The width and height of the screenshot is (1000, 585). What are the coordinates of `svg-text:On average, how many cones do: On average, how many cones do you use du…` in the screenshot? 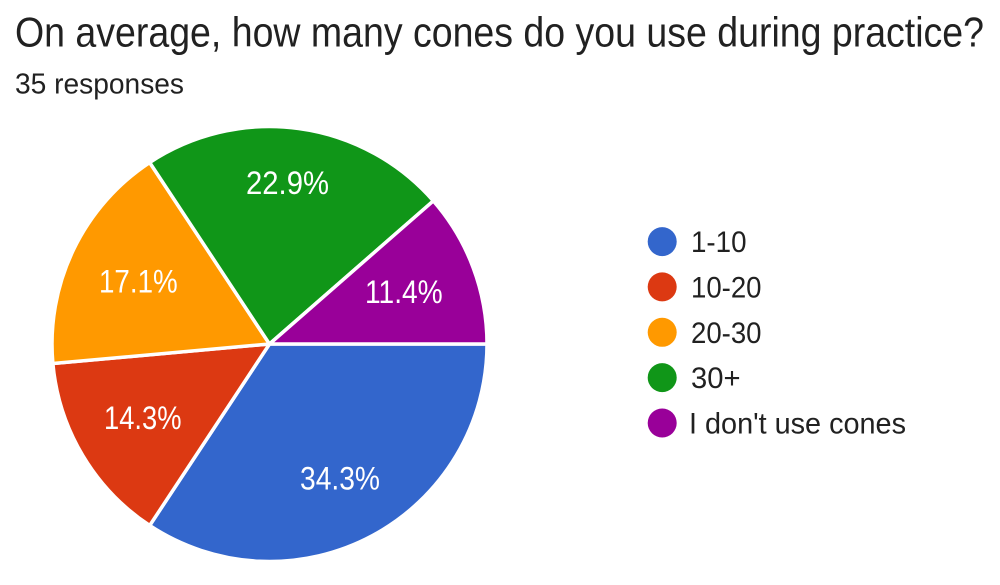 It's located at (499, 32).